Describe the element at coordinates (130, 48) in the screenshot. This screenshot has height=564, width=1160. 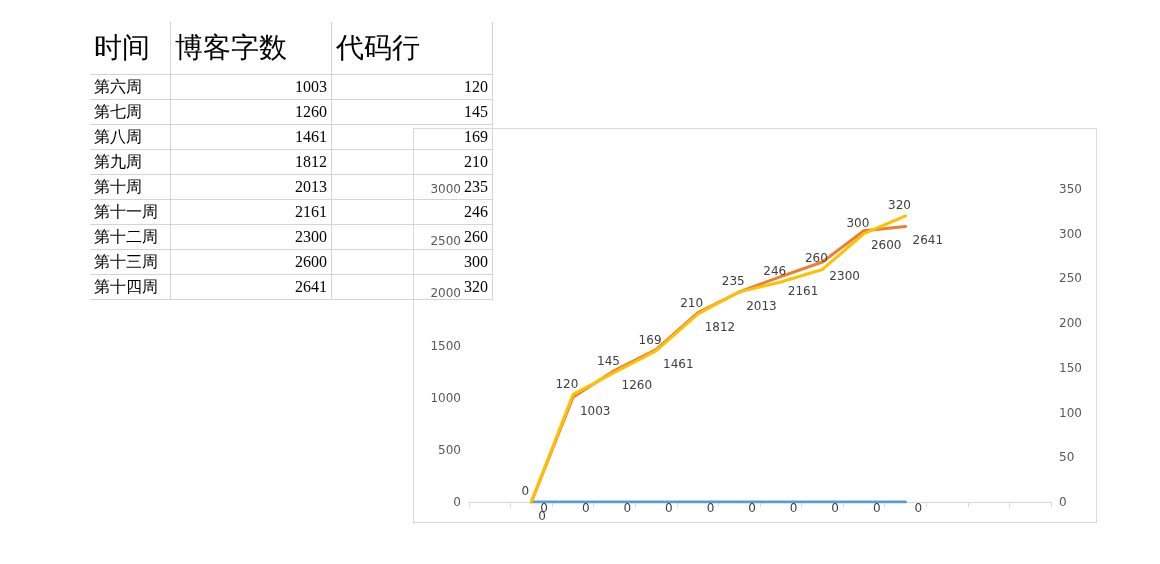
I see `text: 时间` at that location.